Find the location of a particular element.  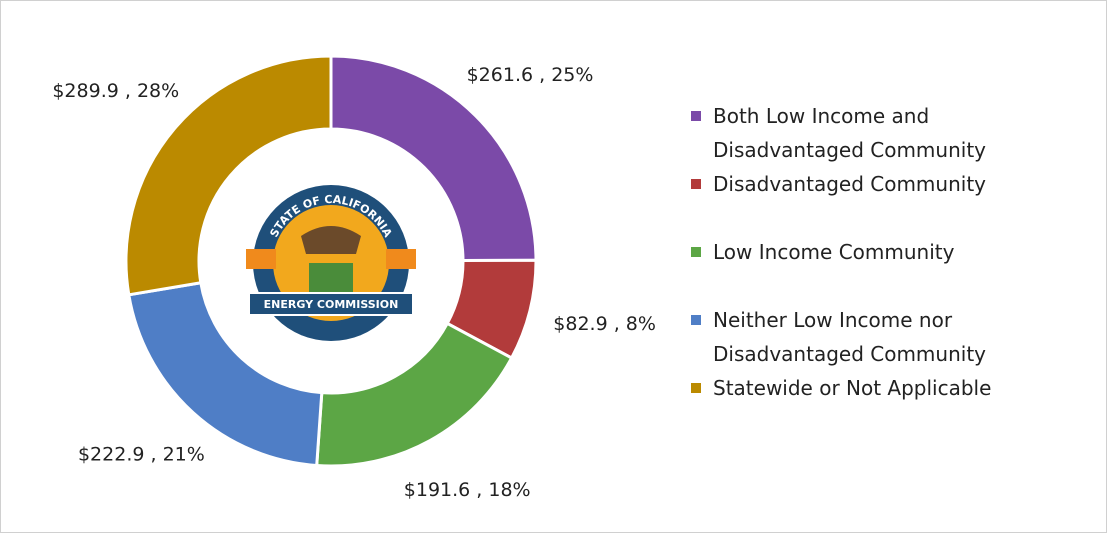

value-label: $82.9 , 8% is located at coordinates (604, 324).